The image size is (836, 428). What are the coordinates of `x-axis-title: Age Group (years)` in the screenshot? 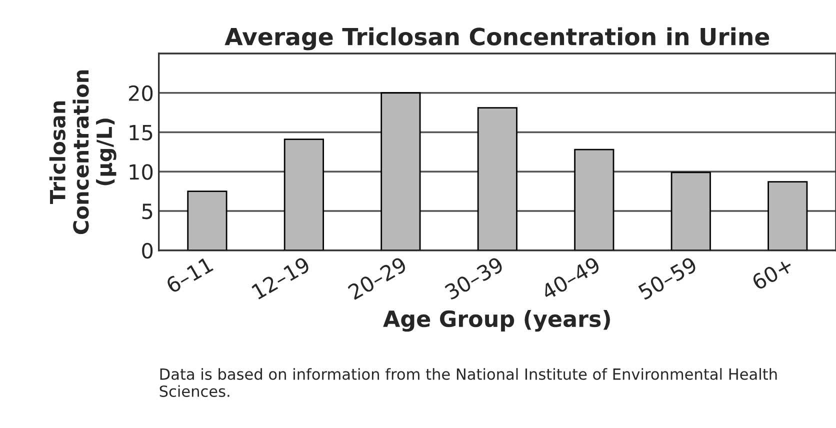 It's located at (496, 321).